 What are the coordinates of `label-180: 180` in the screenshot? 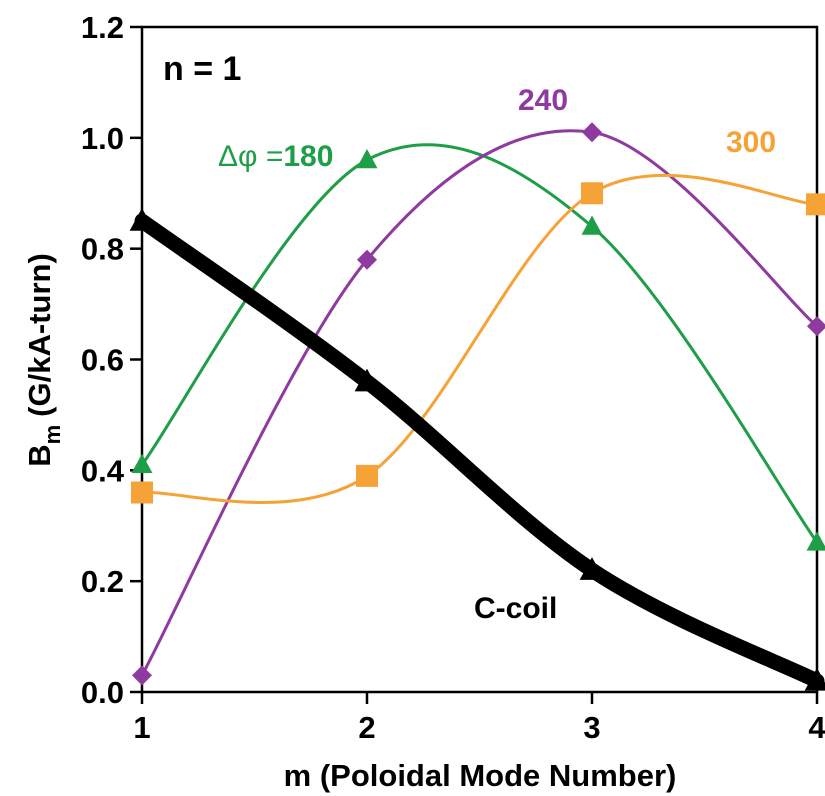 It's located at (308, 156).